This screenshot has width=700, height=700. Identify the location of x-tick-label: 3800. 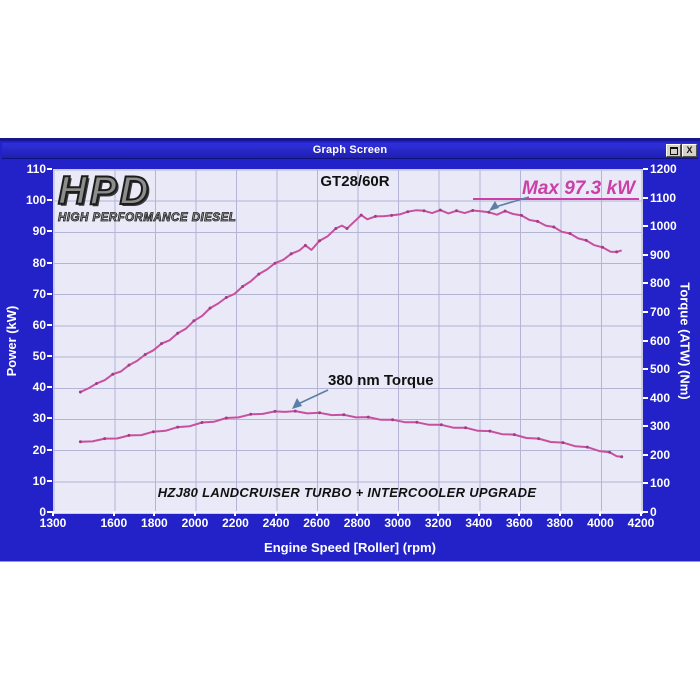
(560, 523).